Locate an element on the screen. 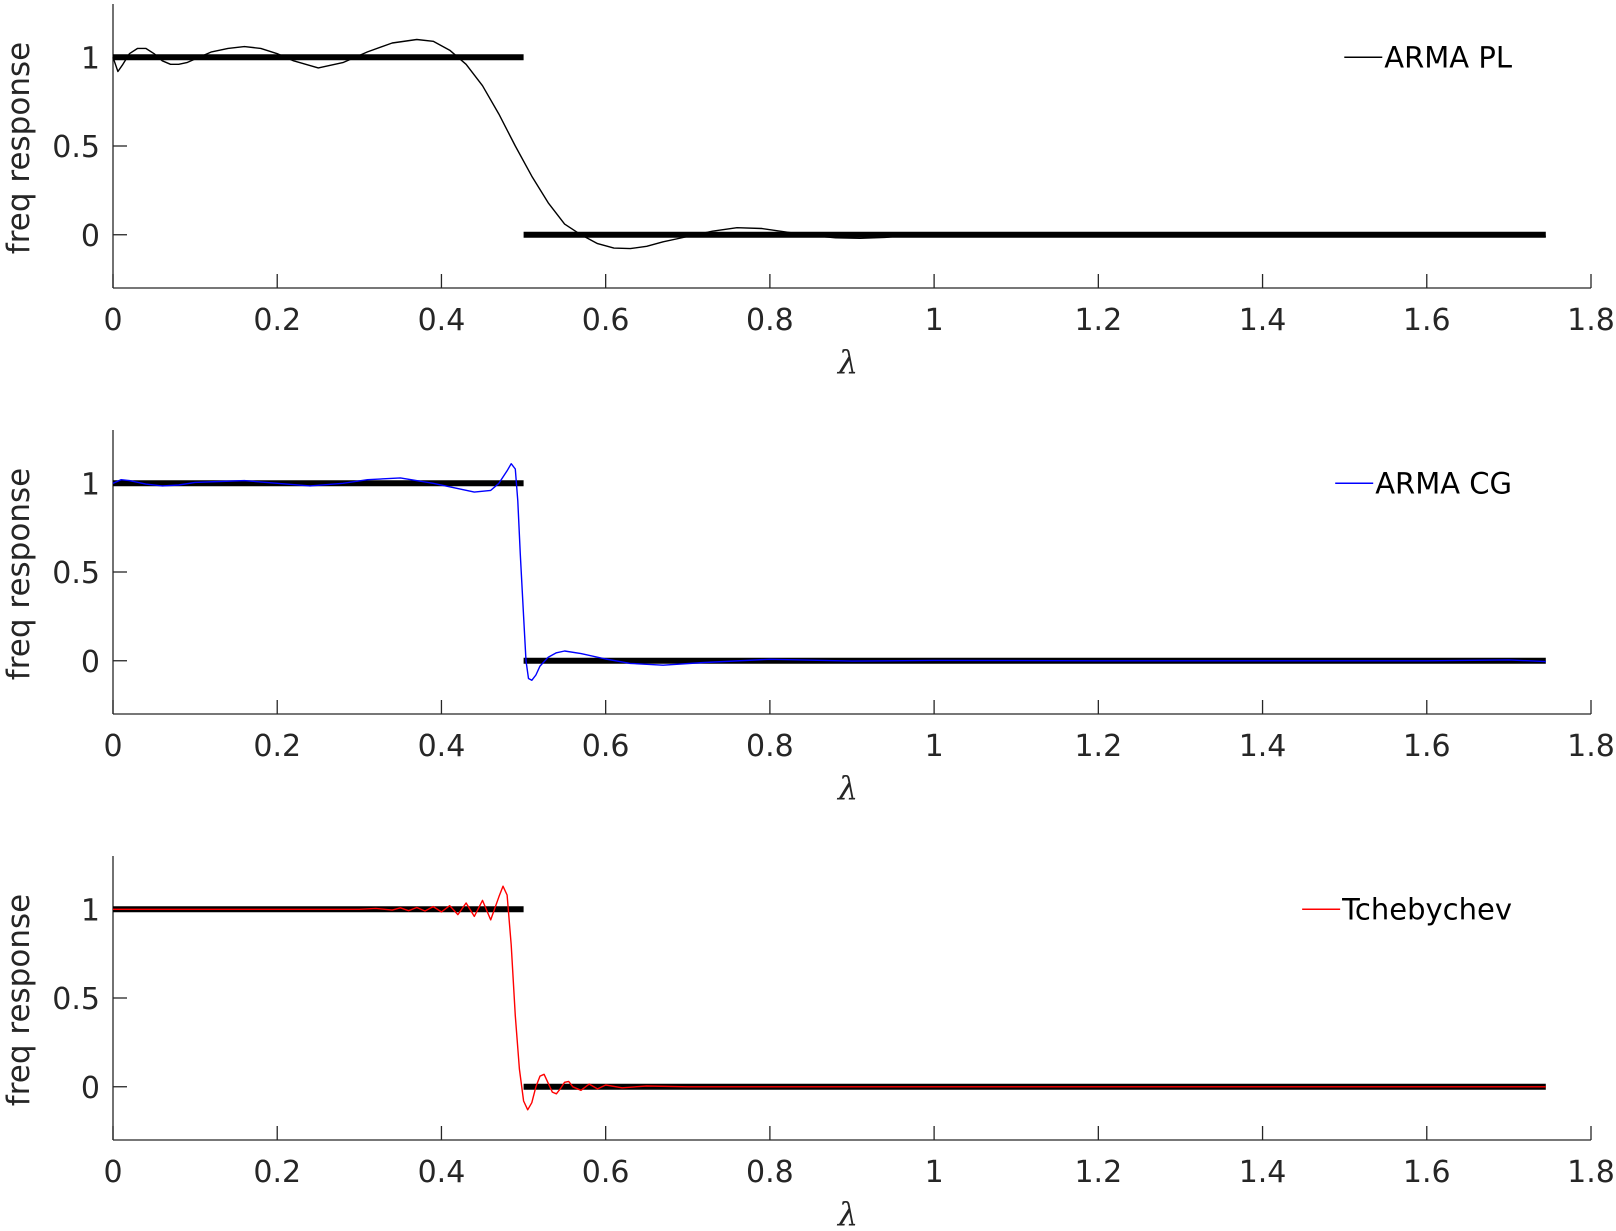 This screenshot has height=1231, width=1616. legend: Tchebychev is located at coordinates (1407, 909).